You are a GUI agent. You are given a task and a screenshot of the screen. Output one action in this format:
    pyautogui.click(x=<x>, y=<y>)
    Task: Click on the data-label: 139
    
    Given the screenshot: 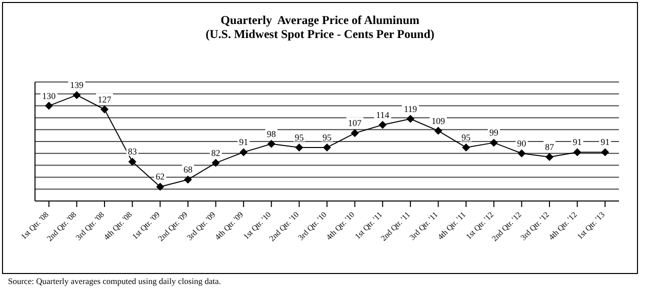 What is the action you would take?
    pyautogui.click(x=77, y=85)
    